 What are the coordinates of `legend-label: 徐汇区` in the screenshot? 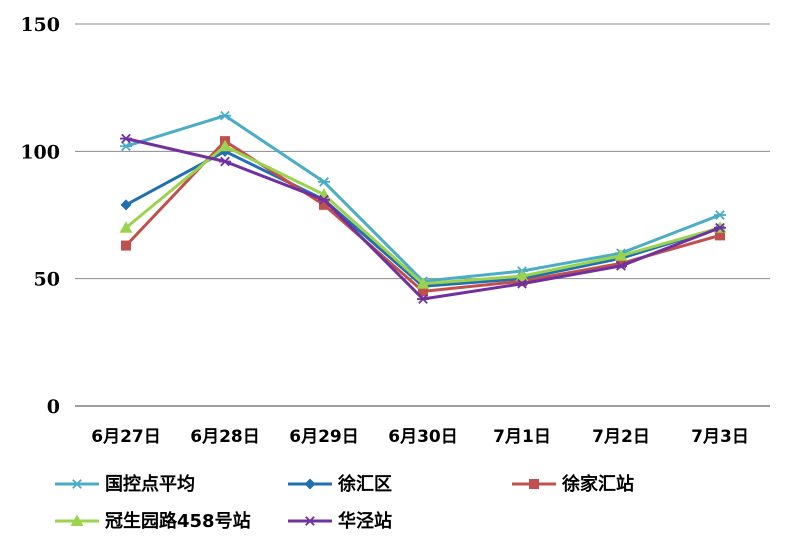 It's located at (364, 484).